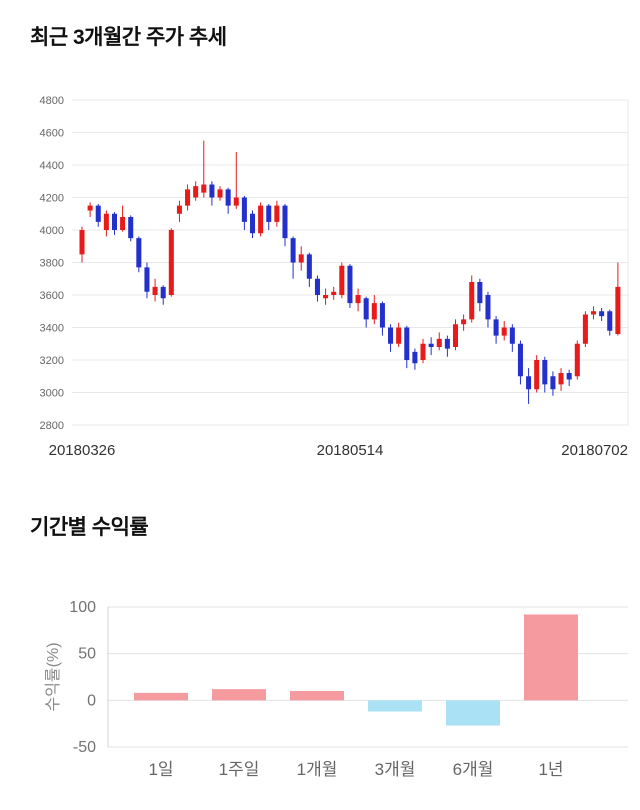  What do you see at coordinates (594, 450) in the screenshot?
I see `x-tick-label: 20180702` at bounding box center [594, 450].